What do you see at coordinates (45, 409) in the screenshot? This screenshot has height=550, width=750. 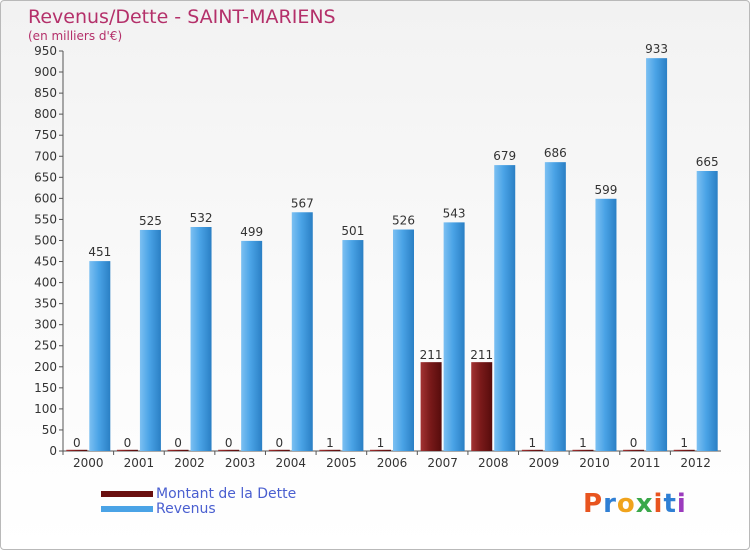 I see `y-tick-label: 100` at bounding box center [45, 409].